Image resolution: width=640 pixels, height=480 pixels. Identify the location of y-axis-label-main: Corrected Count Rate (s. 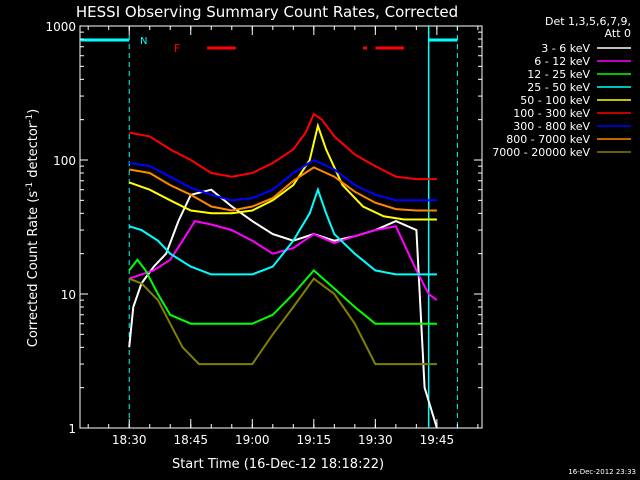
(33, 269).